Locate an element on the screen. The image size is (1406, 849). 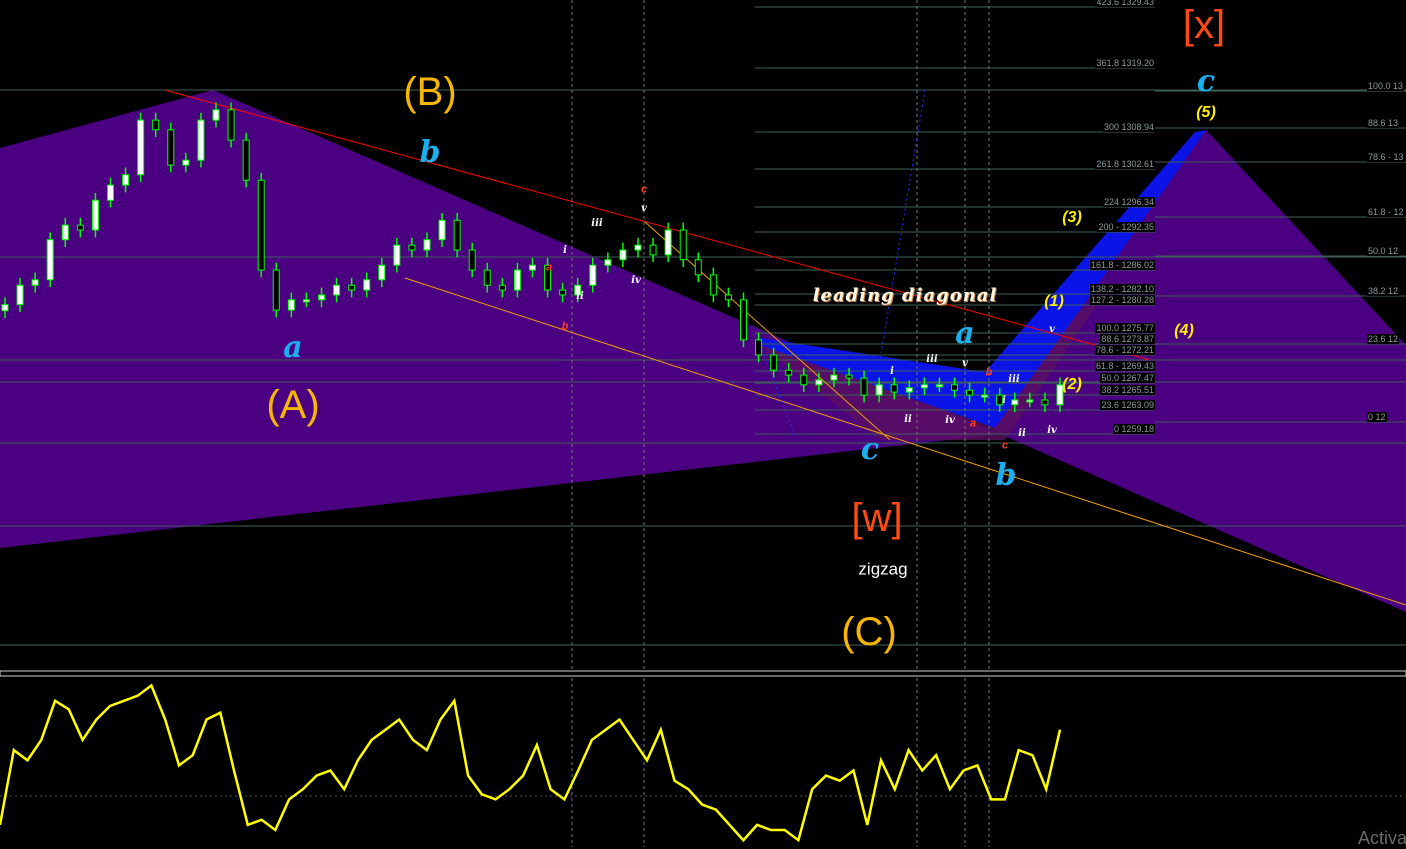
pane-separator is located at coordinates (703, 673).